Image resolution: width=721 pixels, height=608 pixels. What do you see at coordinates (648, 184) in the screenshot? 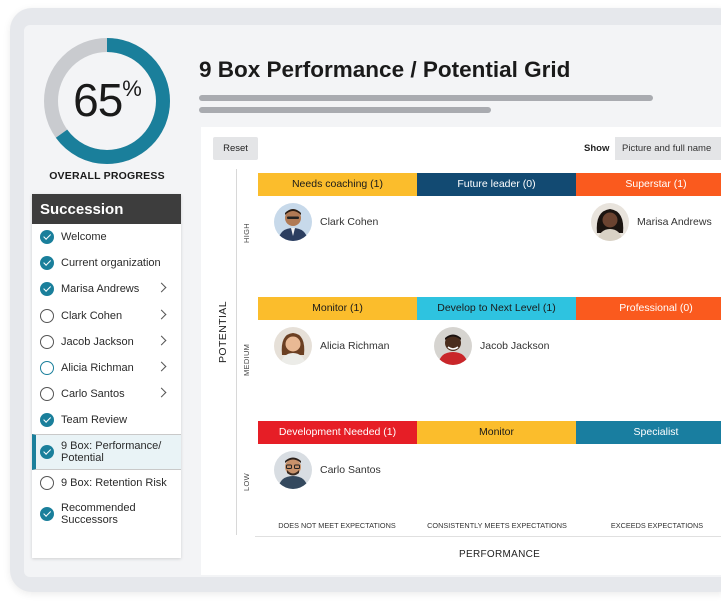
I see `box-header-superstar: Superstar (1)` at bounding box center [648, 184].